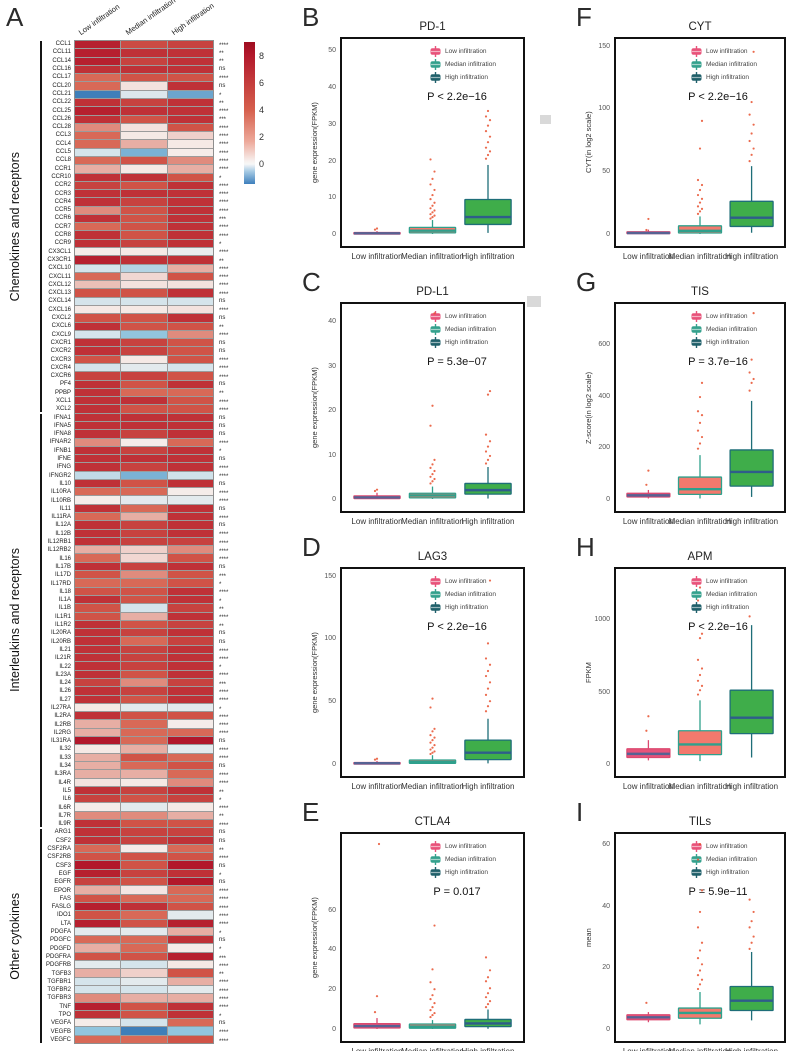 This screenshot has height=1051, width=799. Describe the element at coordinates (59, 301) in the screenshot. I see `gene-label: CXCL14` at that location.